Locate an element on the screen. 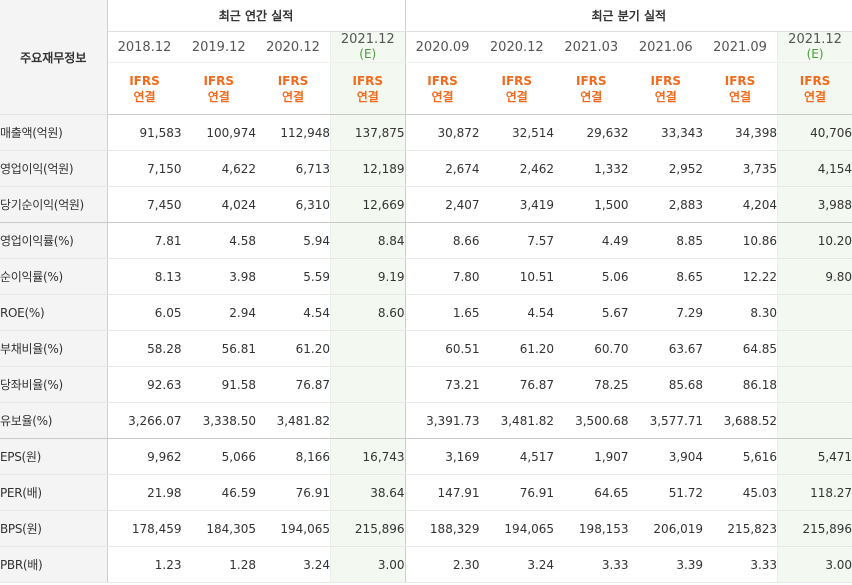 This screenshot has height=585, width=852. table-cell: 8.60 is located at coordinates (368, 312).